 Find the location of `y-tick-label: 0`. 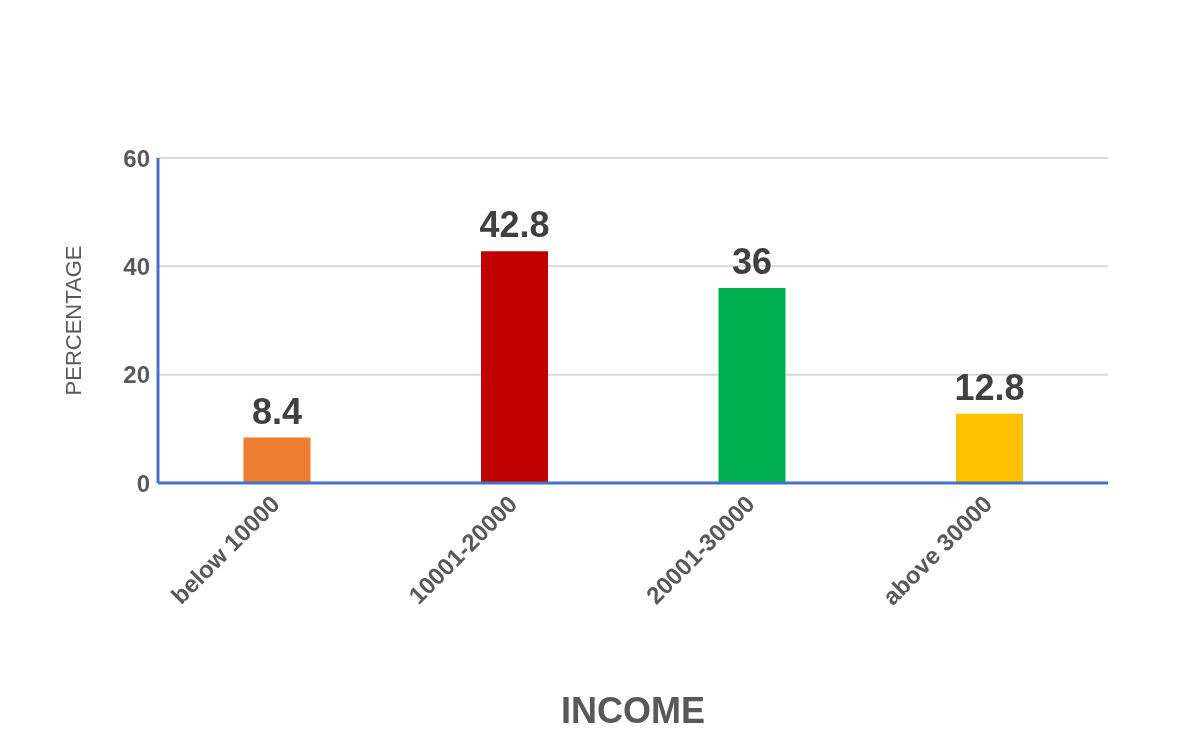

y-tick-label: 0 is located at coordinates (143, 483).